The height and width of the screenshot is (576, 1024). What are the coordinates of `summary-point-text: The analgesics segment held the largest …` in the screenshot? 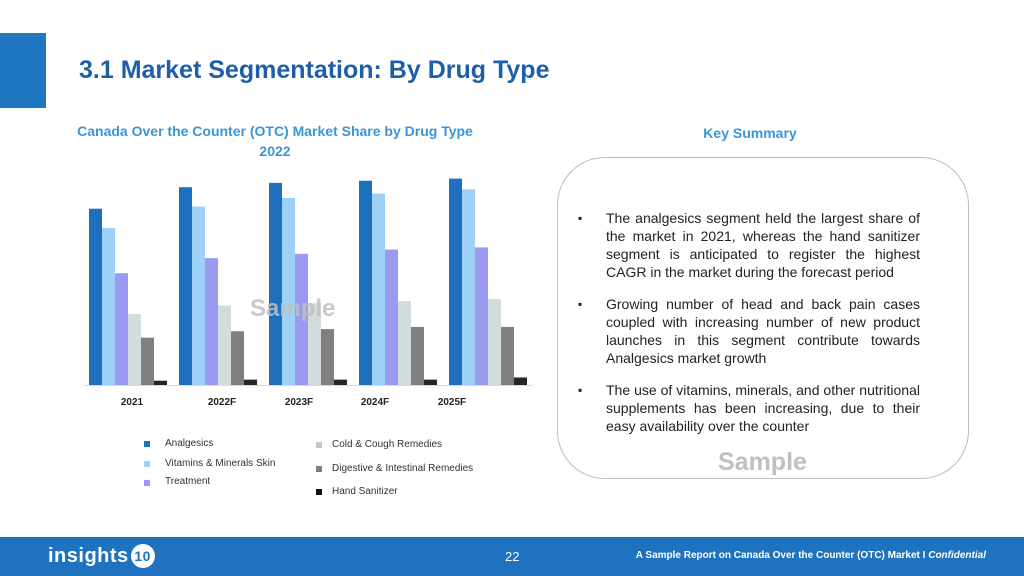 It's located at (763, 245).